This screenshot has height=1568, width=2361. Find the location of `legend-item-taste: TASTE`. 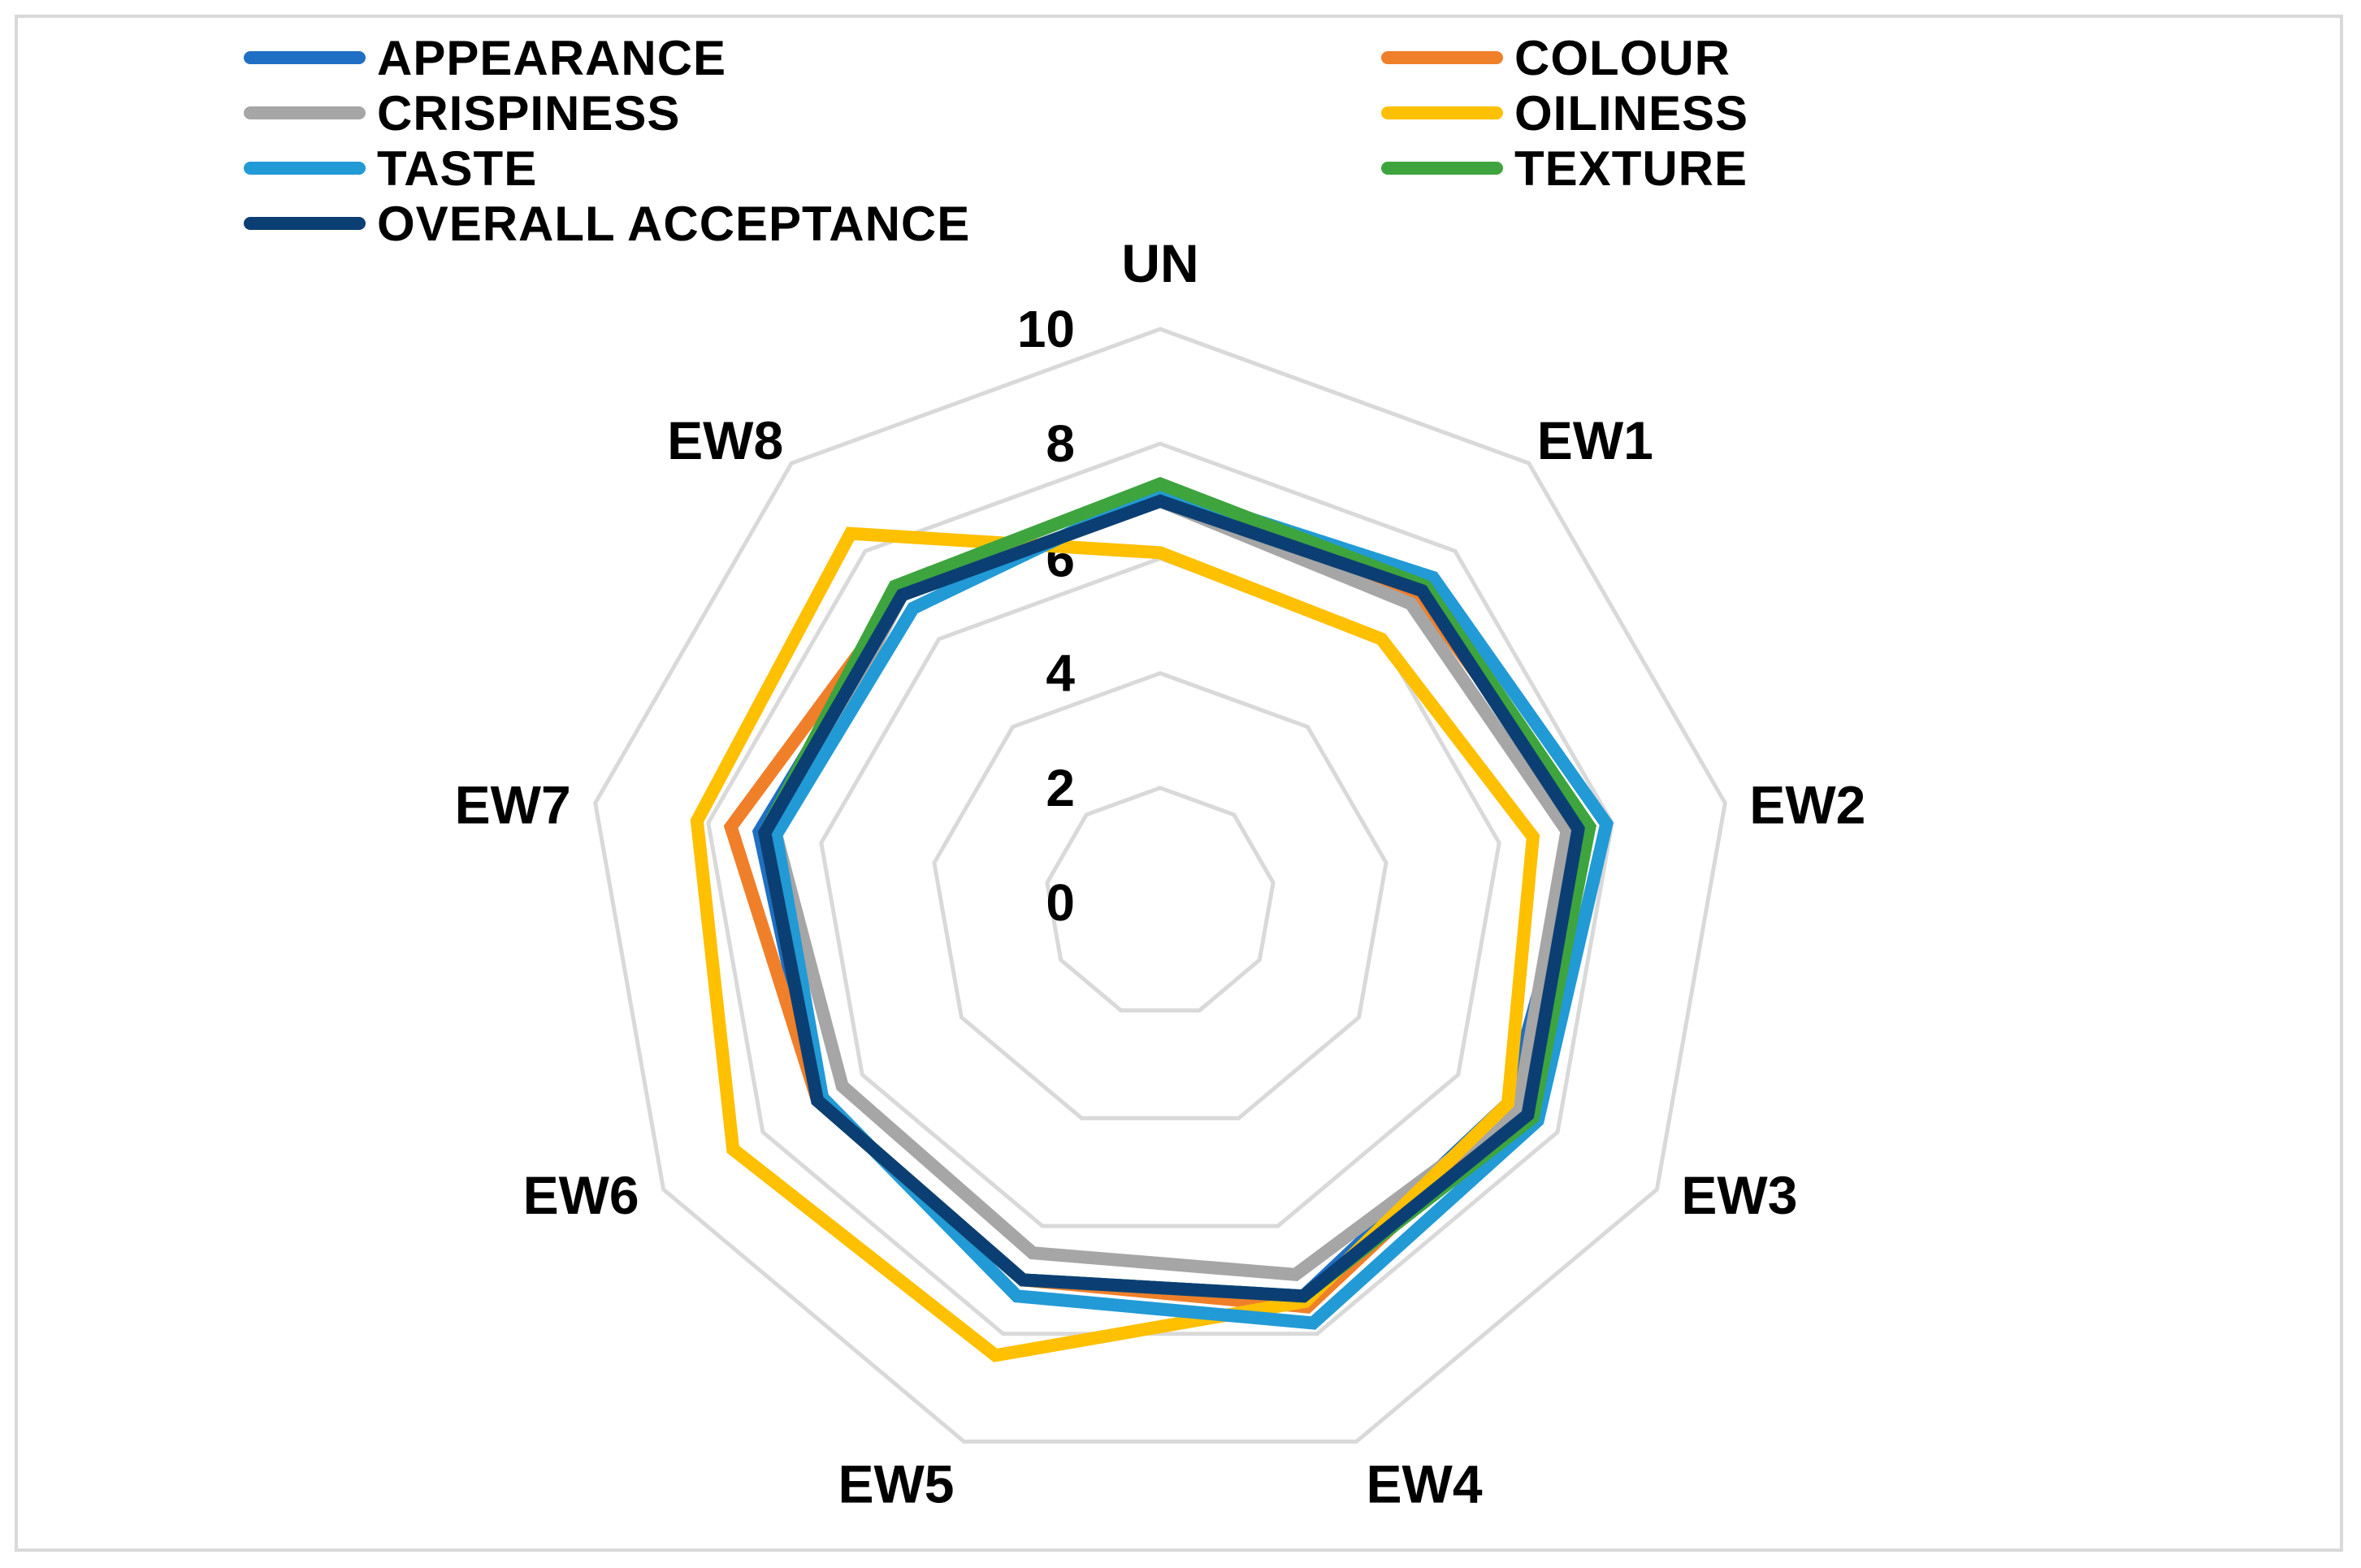

legend-item-taste: TASTE is located at coordinates (391, 168).